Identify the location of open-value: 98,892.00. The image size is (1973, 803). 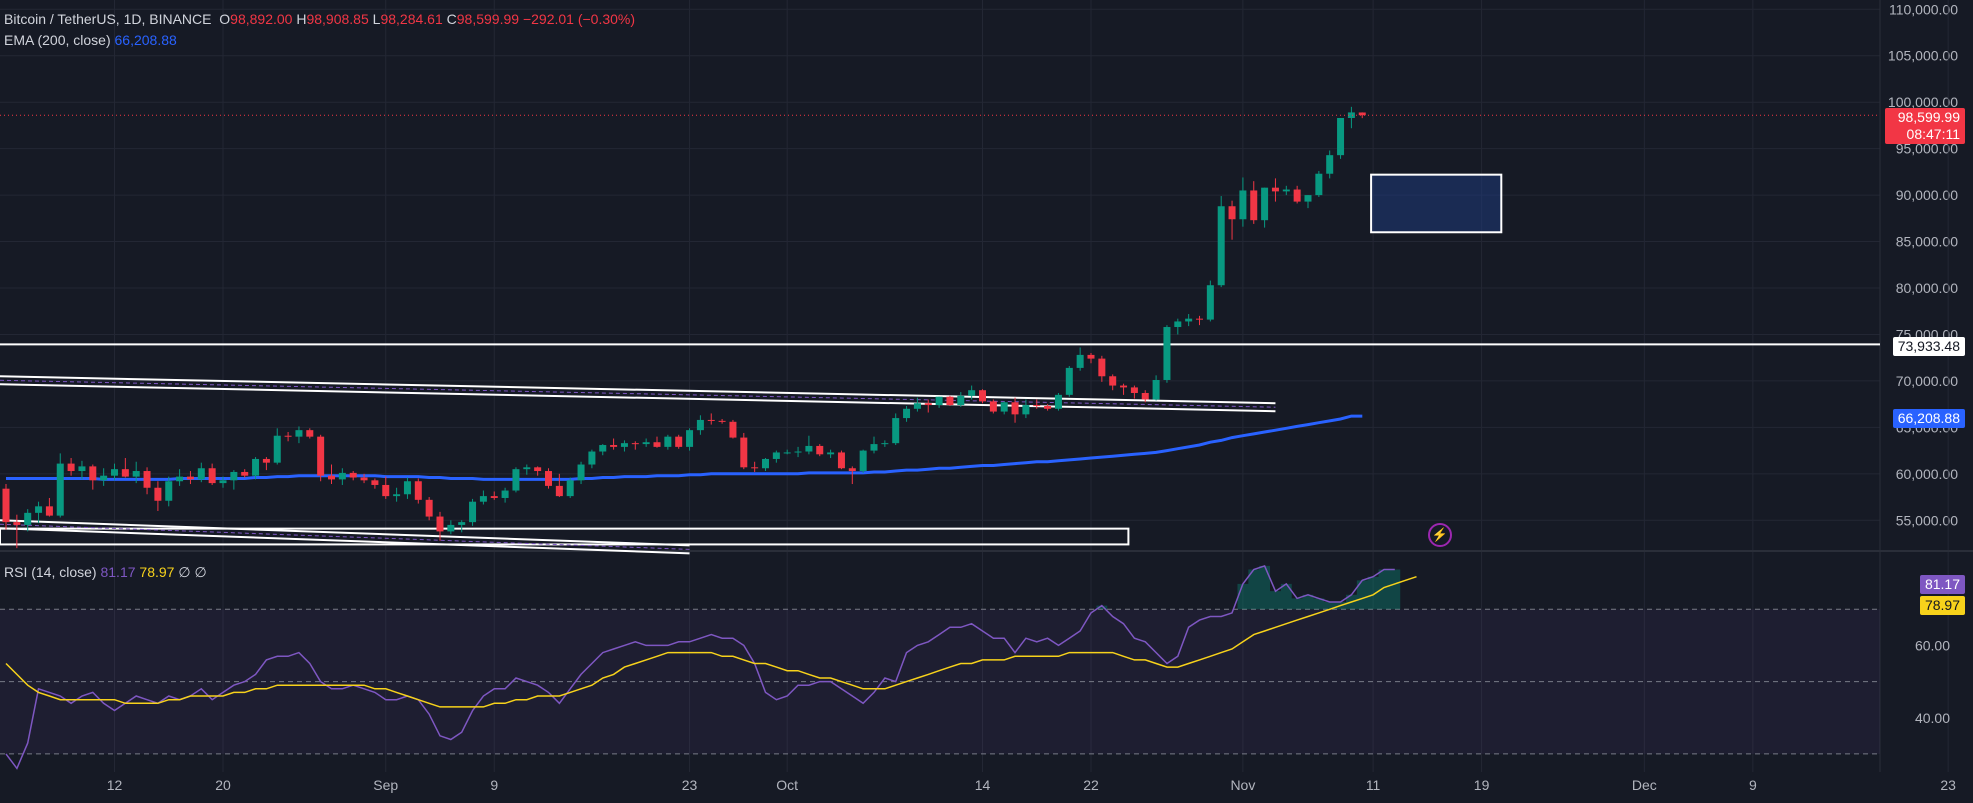
(261, 19).